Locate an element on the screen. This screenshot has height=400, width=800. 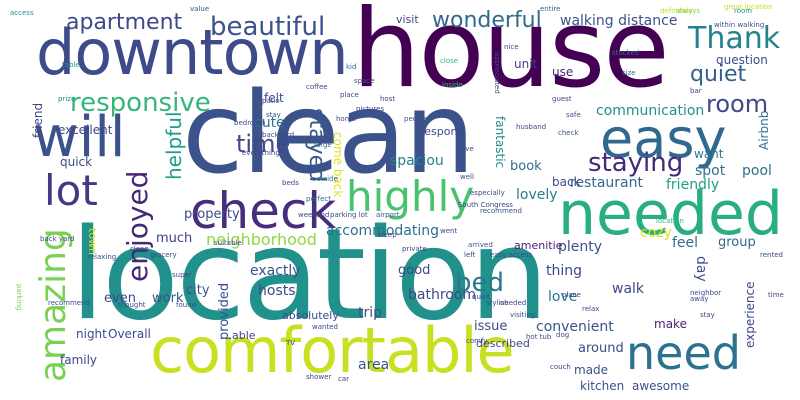
word-small: table is located at coordinates (71, 65).